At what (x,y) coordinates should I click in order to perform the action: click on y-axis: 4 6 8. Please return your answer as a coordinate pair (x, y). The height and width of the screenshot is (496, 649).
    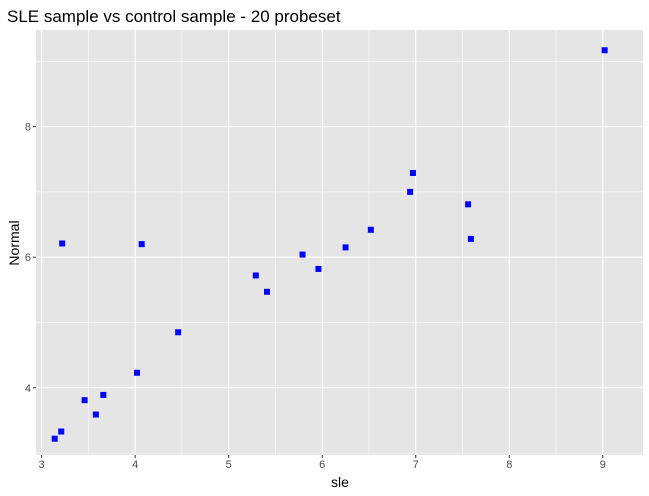
    Looking at the image, I should click on (30, 258).